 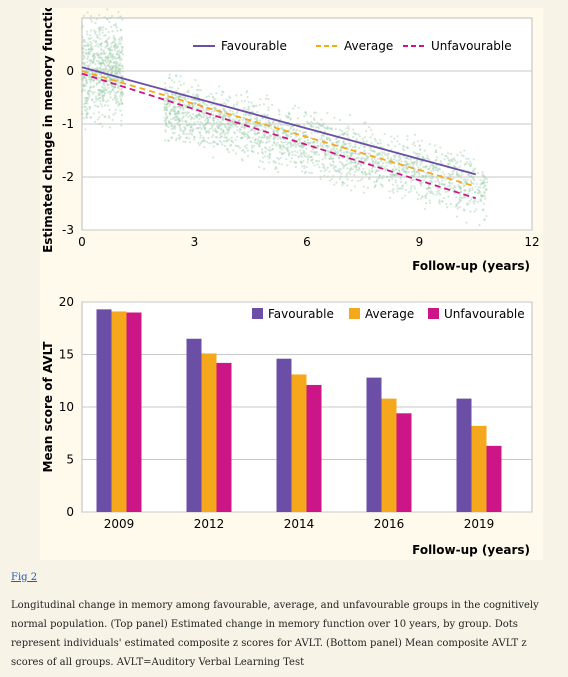 I want to click on legend-label: Favourable, so click(x=301, y=314).